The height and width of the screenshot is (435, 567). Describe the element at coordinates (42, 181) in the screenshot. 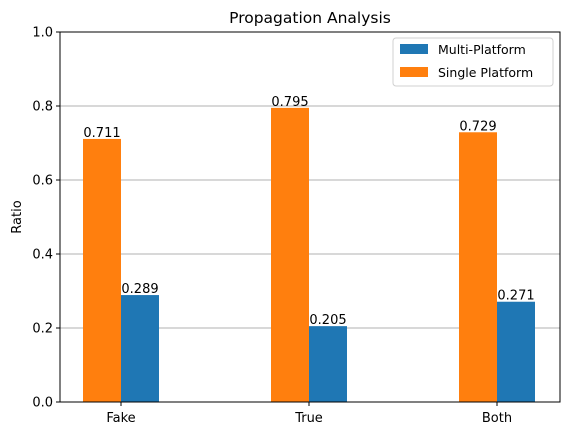

I see `y-tick-label: 0.6` at that location.